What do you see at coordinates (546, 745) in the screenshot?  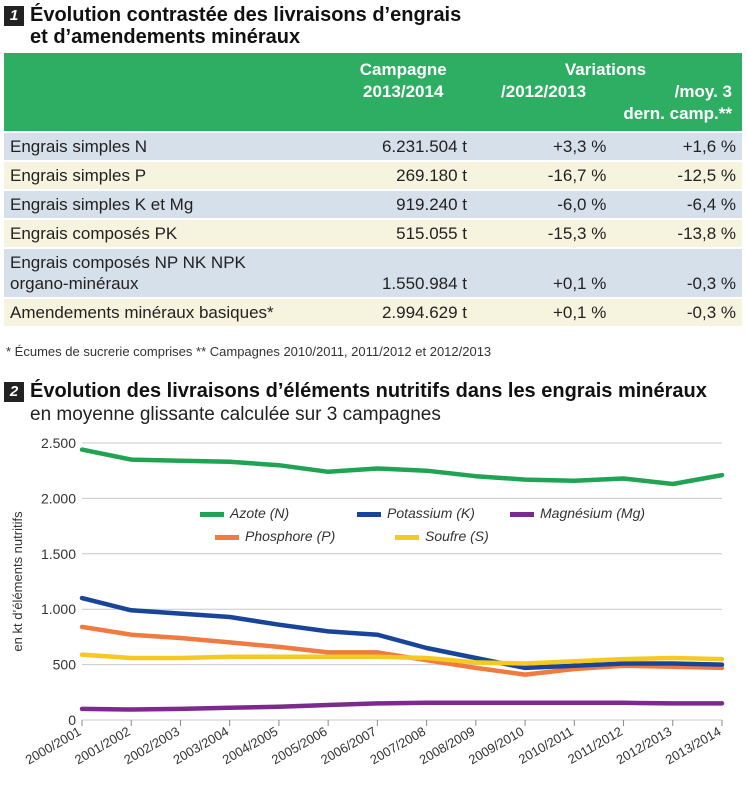 I see `x-tick-label: 2010/2011` at bounding box center [546, 745].